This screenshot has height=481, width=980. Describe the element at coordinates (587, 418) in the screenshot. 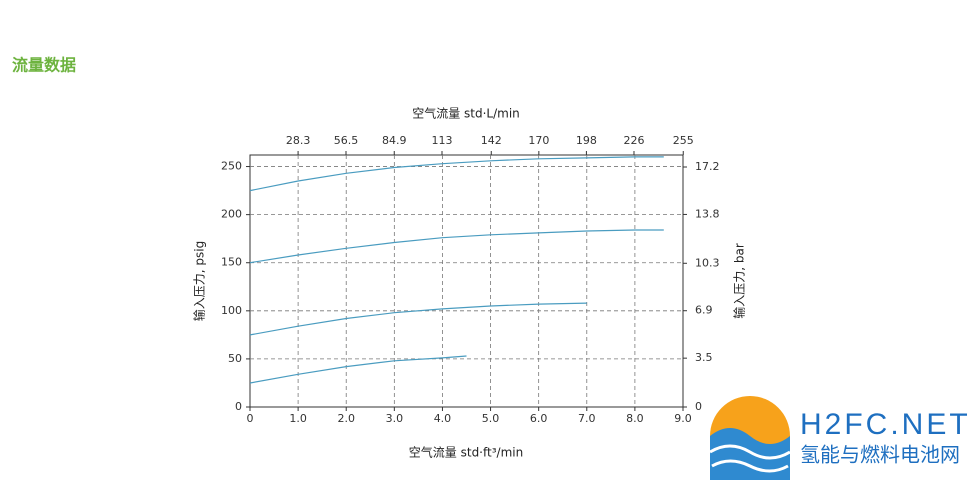

I see `x-tick-label: 7.0` at that location.